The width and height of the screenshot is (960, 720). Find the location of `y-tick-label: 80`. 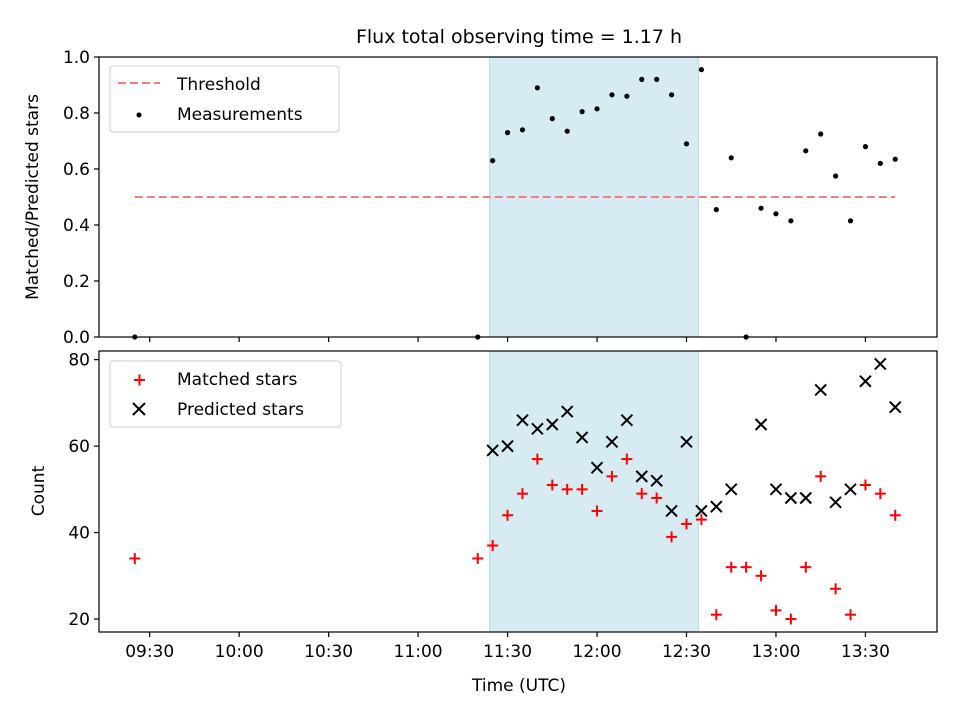

y-tick-label: 80 is located at coordinates (79, 361).